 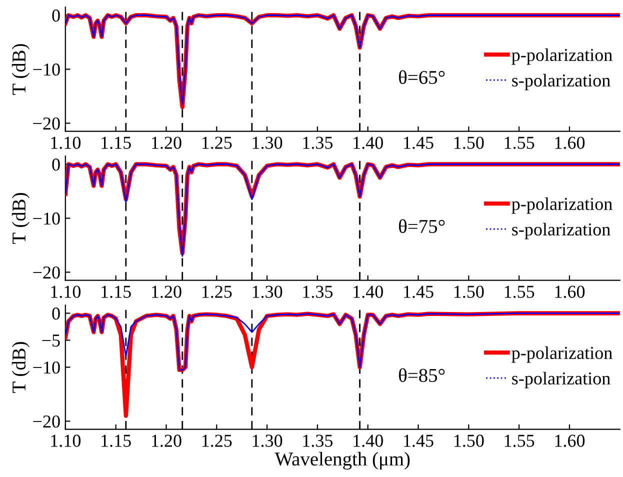 I want to click on x-axis-title: Wavelength (μm), so click(x=342, y=461).